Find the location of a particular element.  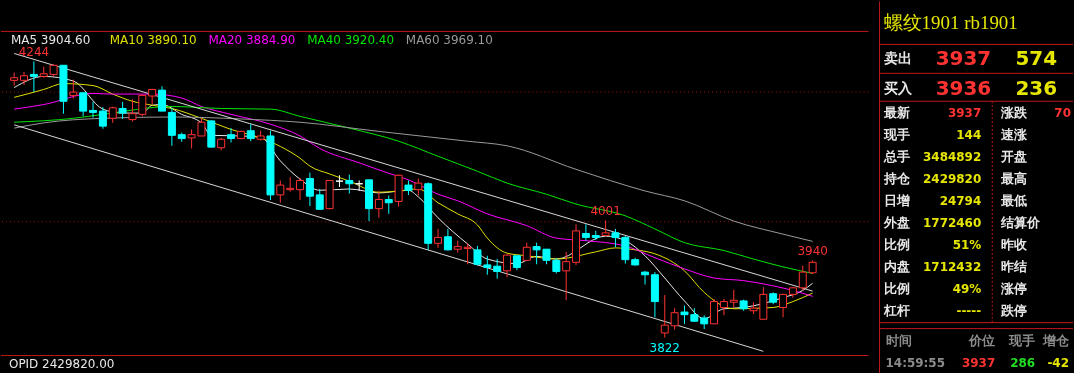

text: 价位 is located at coordinates (982, 340).